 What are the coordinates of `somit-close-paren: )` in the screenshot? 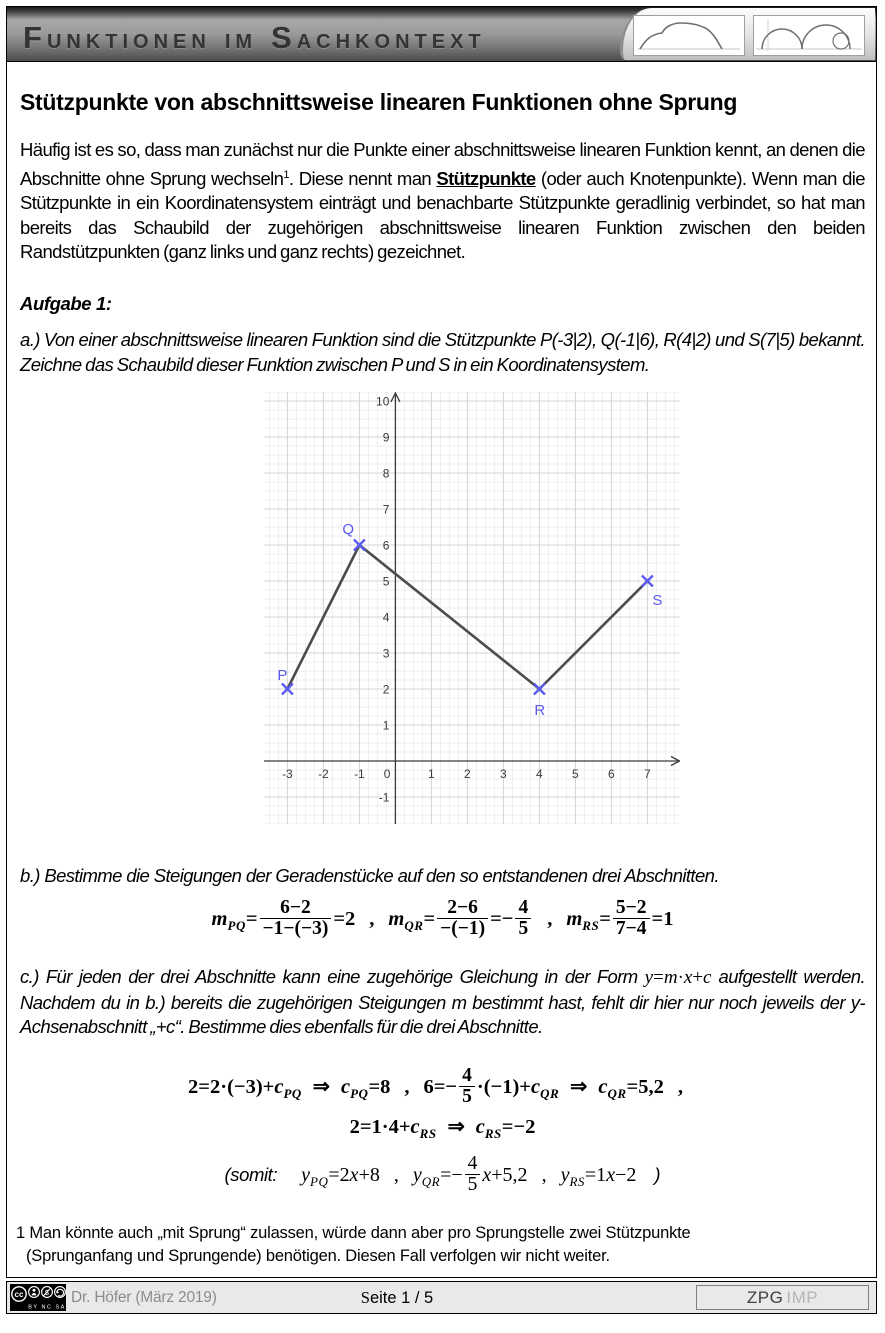 It's located at (657, 1175).